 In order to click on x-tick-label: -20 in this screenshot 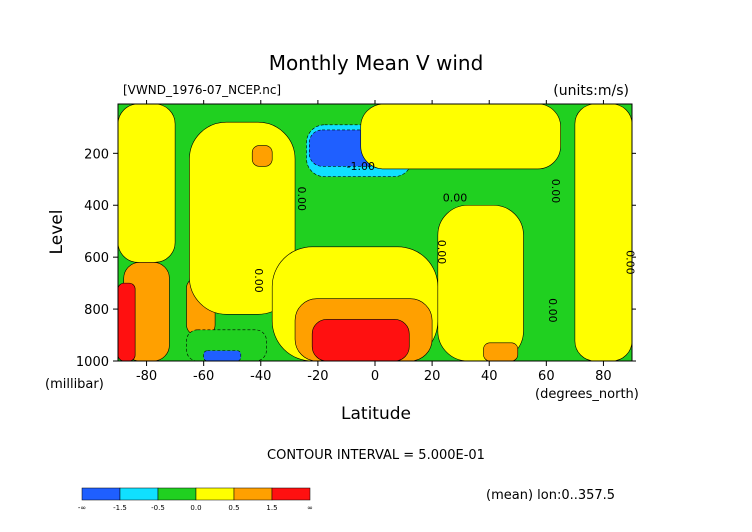, I will do `click(317, 376)`.